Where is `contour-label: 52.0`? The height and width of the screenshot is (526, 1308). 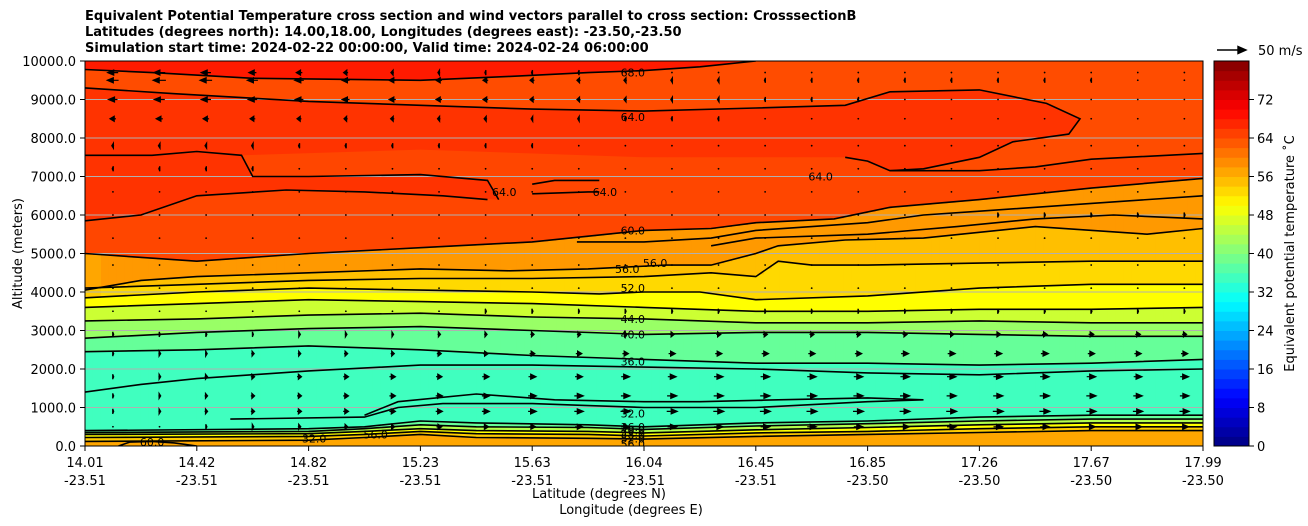
contour-label: 52.0 is located at coordinates (633, 438).